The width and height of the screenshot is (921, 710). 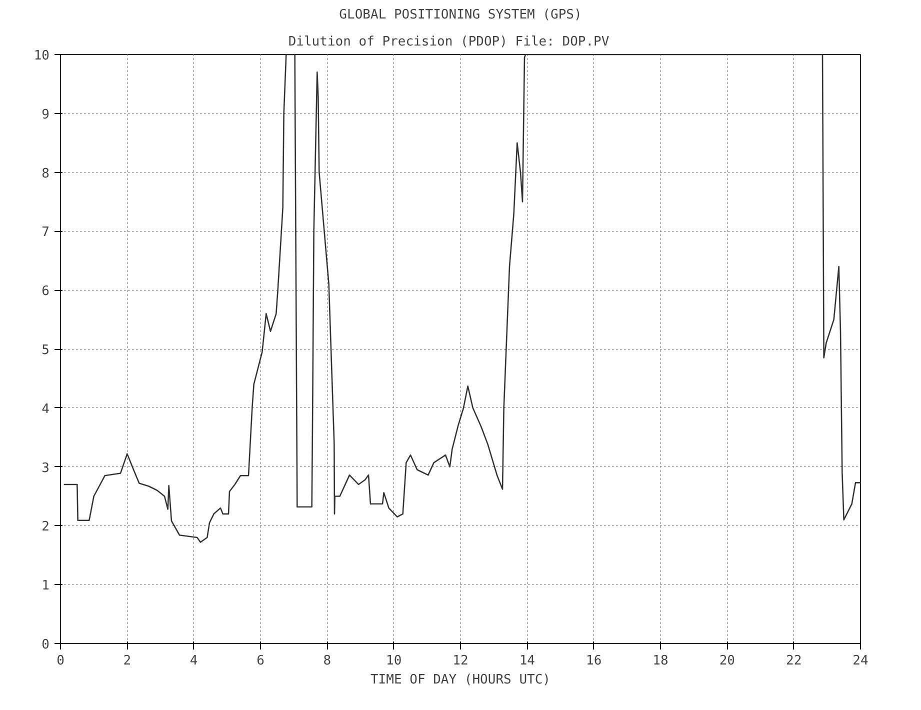 I want to click on x-tick-label: 20, so click(x=727, y=661).